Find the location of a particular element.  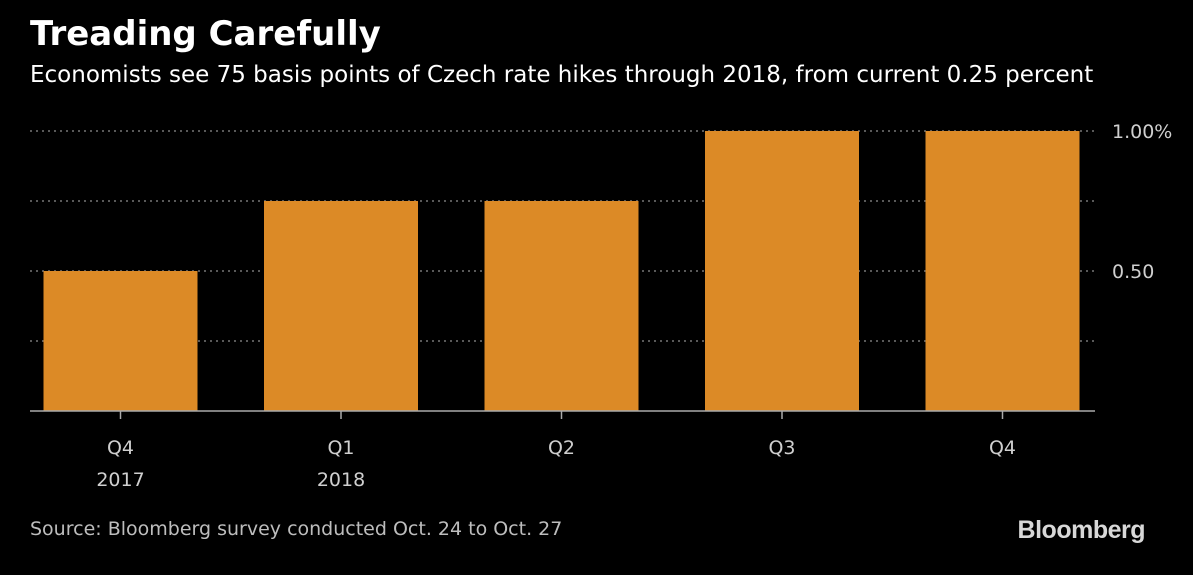

bloomberg-logo: Bloomberg is located at coordinates (1081, 530).